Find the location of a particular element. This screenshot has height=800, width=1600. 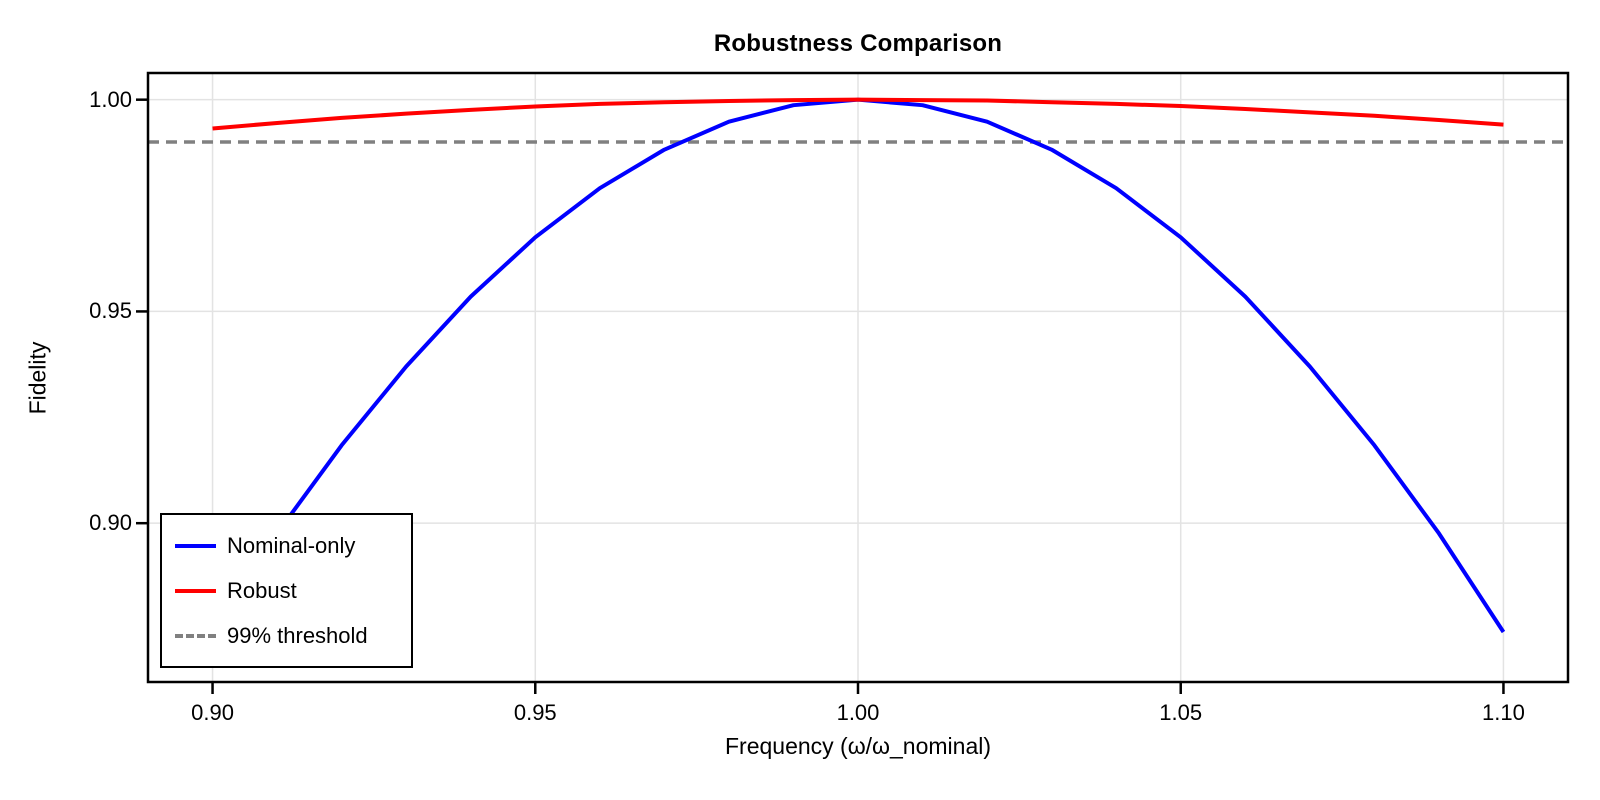

x-tick-label: 0.90 is located at coordinates (212, 712).